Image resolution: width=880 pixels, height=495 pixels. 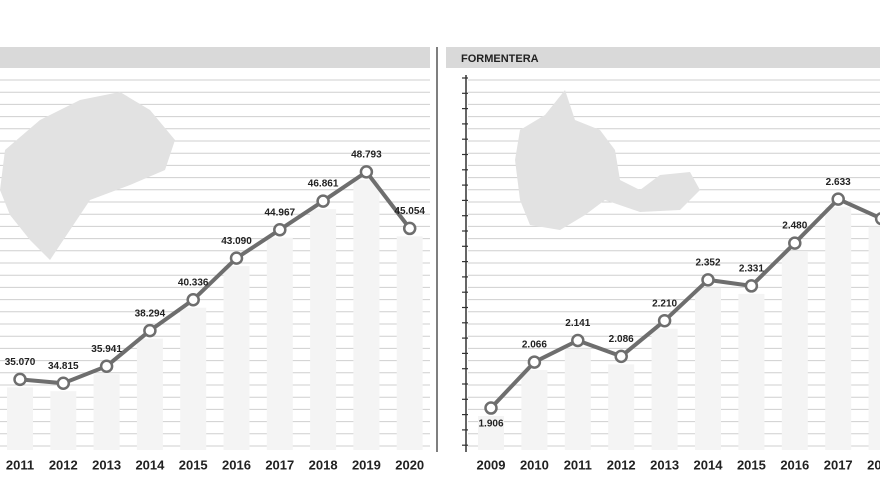 I want to click on x-tick-label: 2019, so click(x=366, y=464).